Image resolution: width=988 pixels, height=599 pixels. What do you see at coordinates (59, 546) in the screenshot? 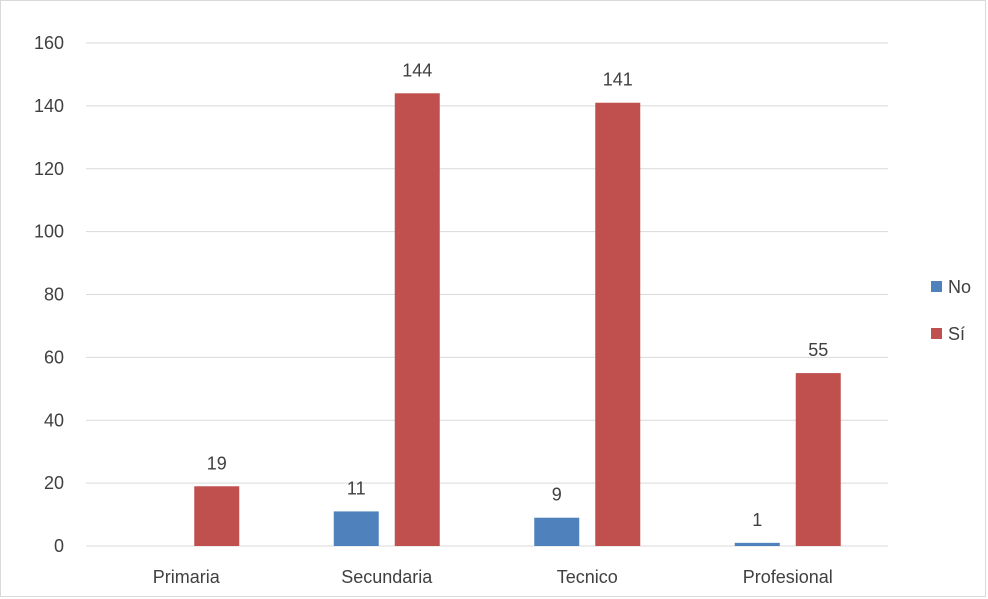
I see `y-tick-label: 0` at bounding box center [59, 546].